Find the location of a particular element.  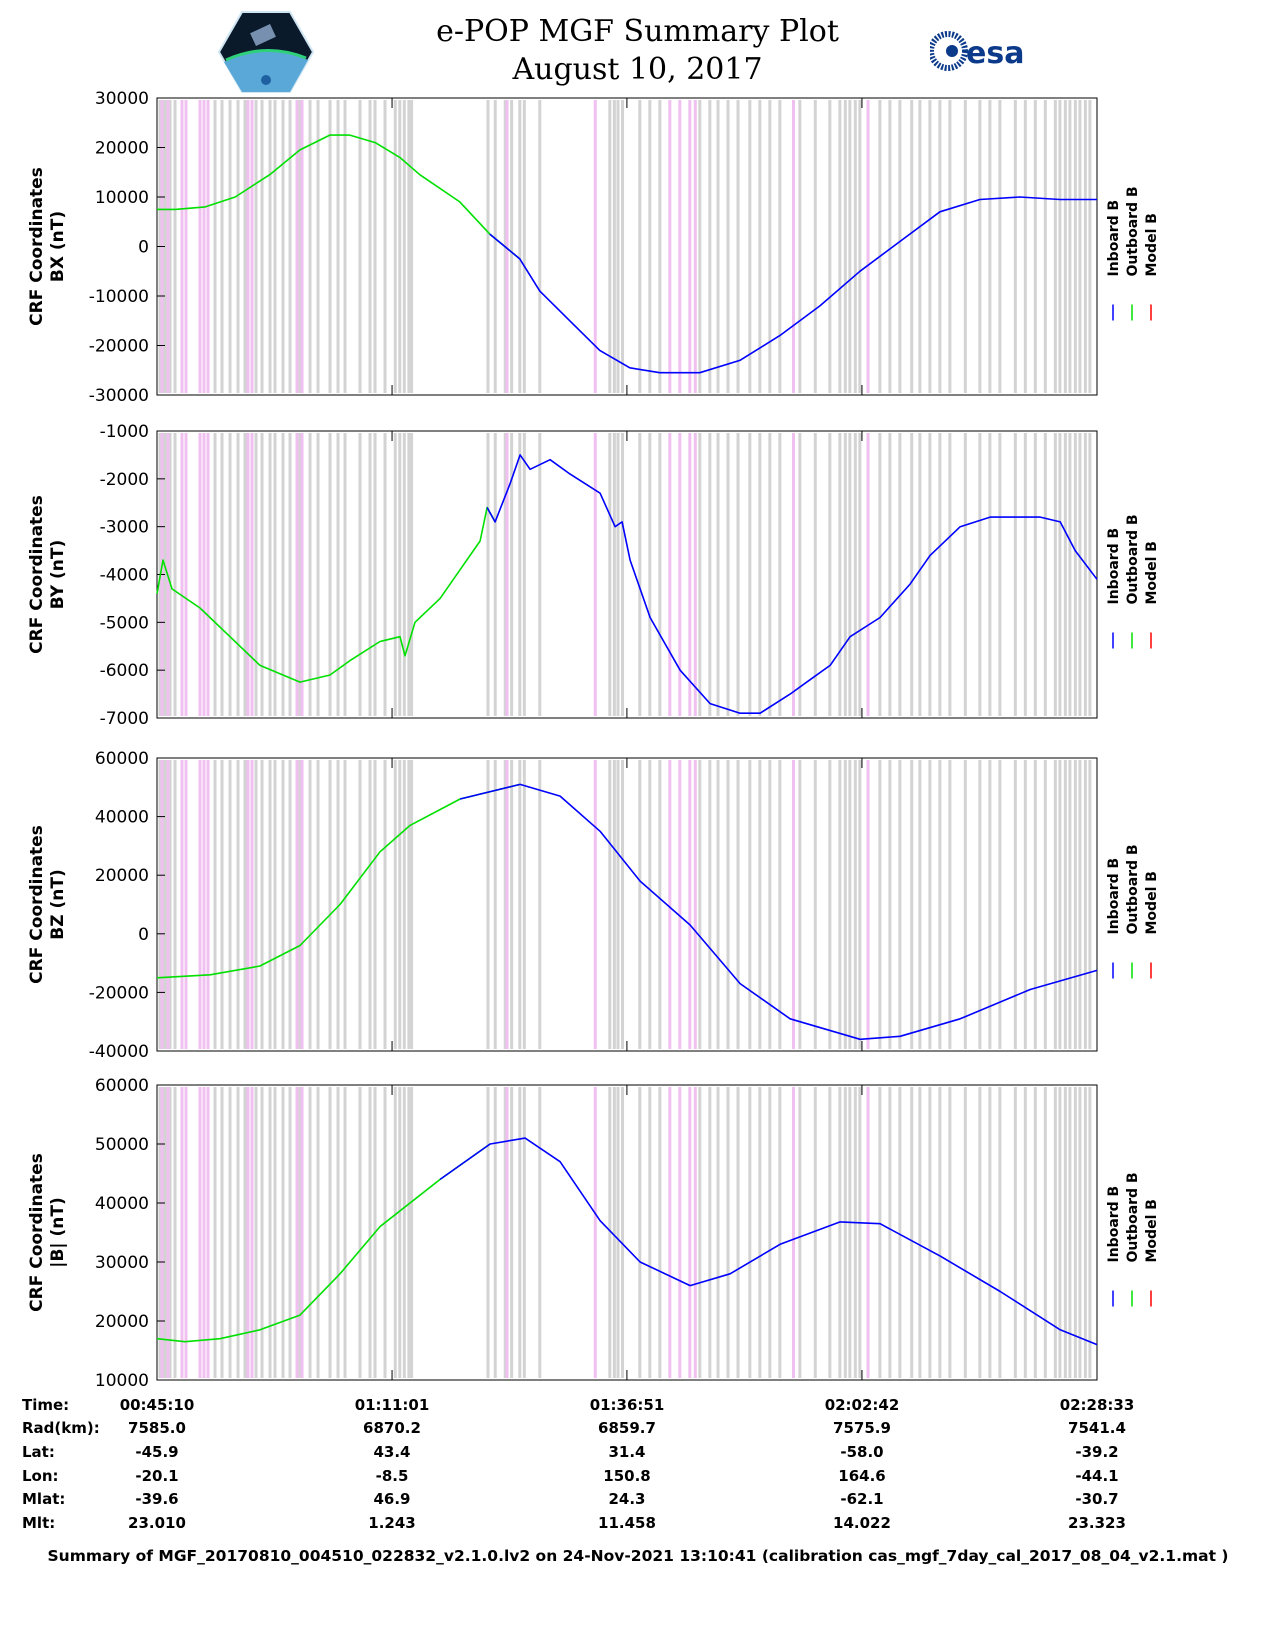

y-tick-label: -5000 is located at coordinates (124, 623).